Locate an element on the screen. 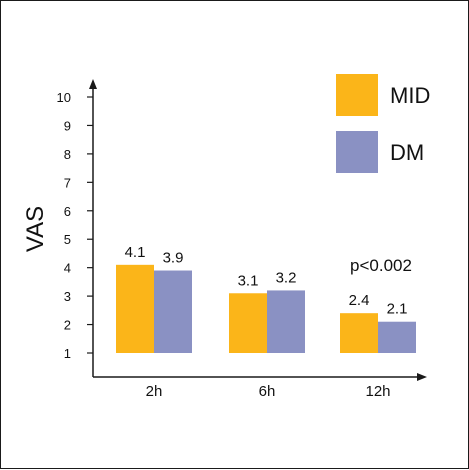 The width and height of the screenshot is (469, 470). bars is located at coordinates (266, 308).